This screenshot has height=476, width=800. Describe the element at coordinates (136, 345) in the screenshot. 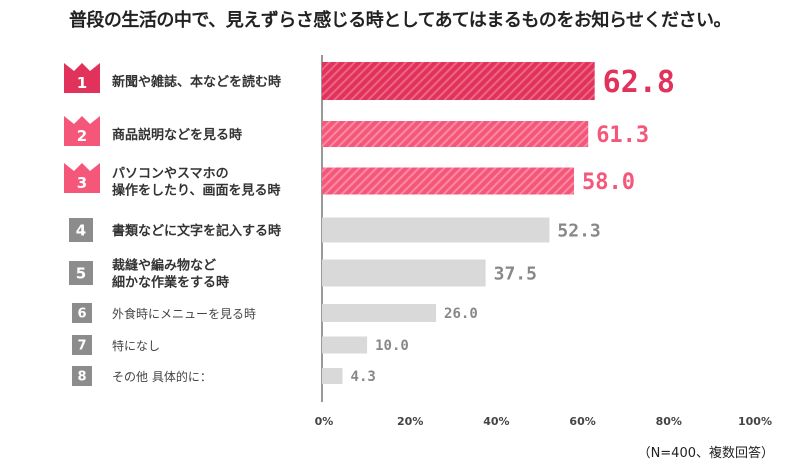

I see `category-label: 特になし` at that location.